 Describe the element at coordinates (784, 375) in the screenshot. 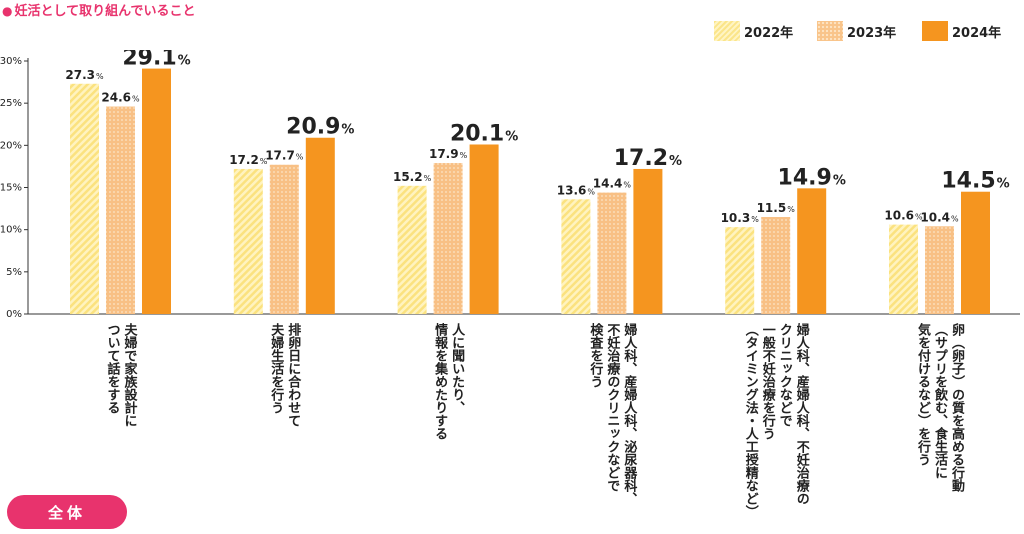

I see `category-label-line: クリニックなどで` at that location.